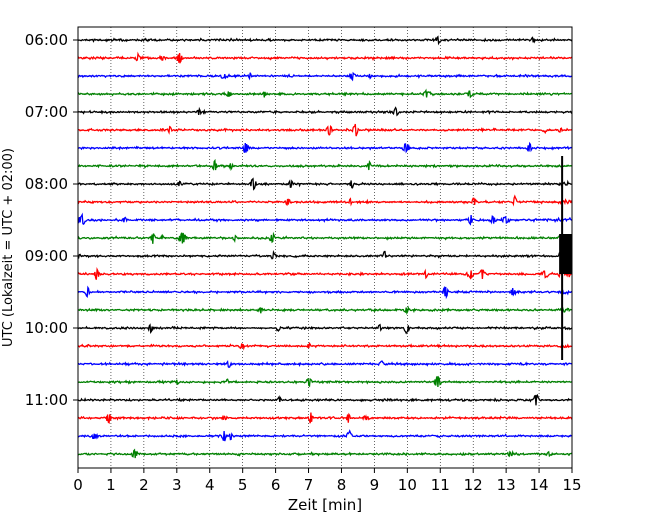 Image resolution: width=650 pixels, height=520 pixels. What do you see at coordinates (506, 485) in the screenshot?
I see `x-tick-label: 13` at bounding box center [506, 485].